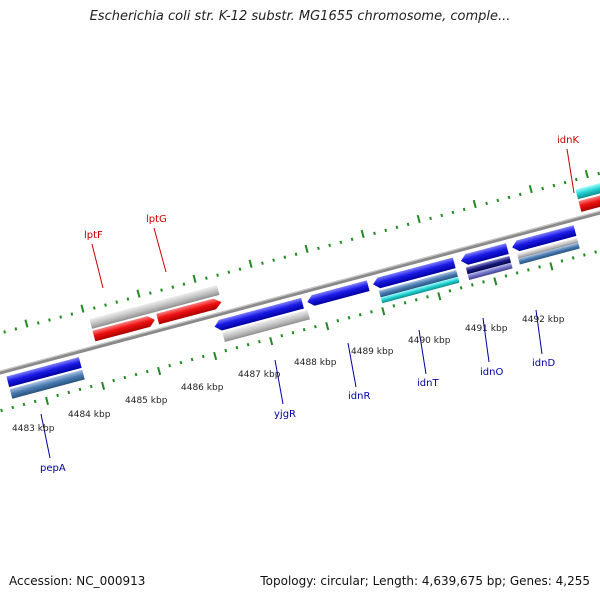 The image size is (600, 600). Describe the element at coordinates (420, 290) in the screenshot. I see `gene-idnT-cyan` at that location.